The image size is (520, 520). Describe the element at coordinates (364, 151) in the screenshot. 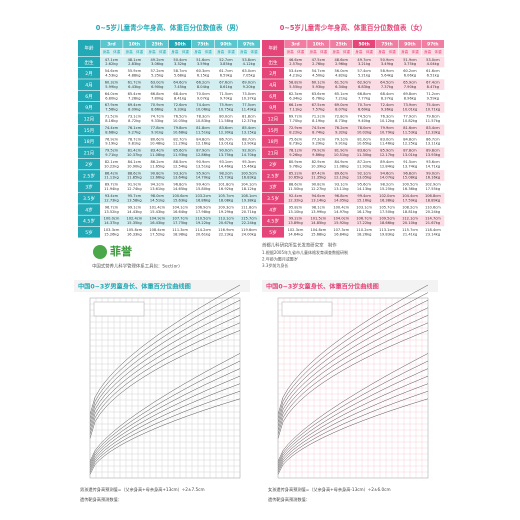

I see `height-value: 83.8cm` at that location.